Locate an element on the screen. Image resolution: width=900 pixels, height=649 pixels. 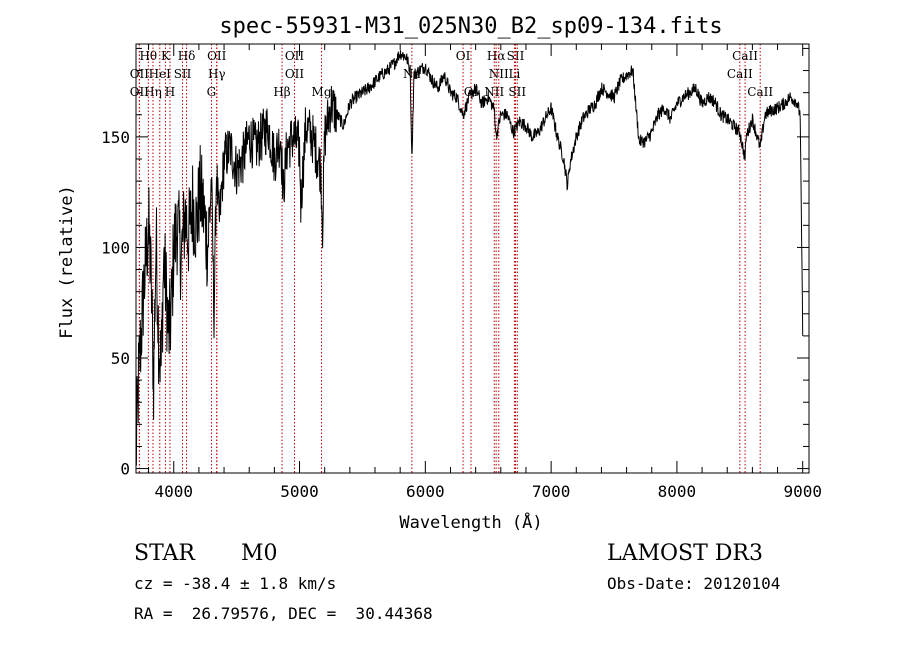
line-label: Hη is located at coordinates (153, 92).